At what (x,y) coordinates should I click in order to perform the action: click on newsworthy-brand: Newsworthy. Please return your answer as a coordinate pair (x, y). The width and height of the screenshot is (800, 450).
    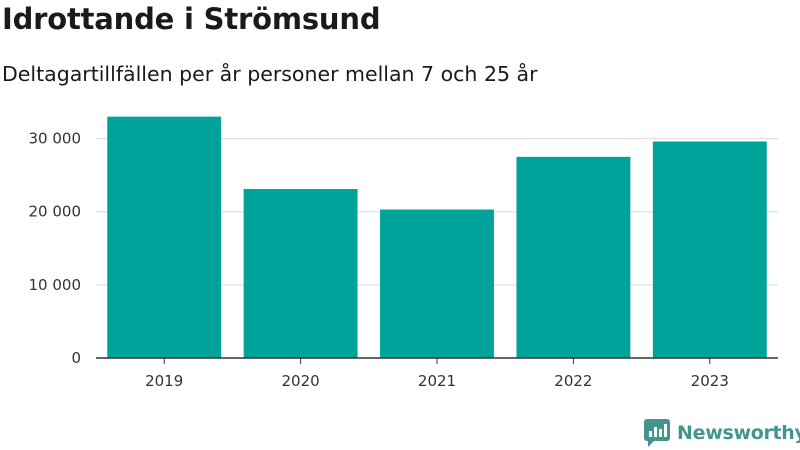
    Looking at the image, I should click on (722, 433).